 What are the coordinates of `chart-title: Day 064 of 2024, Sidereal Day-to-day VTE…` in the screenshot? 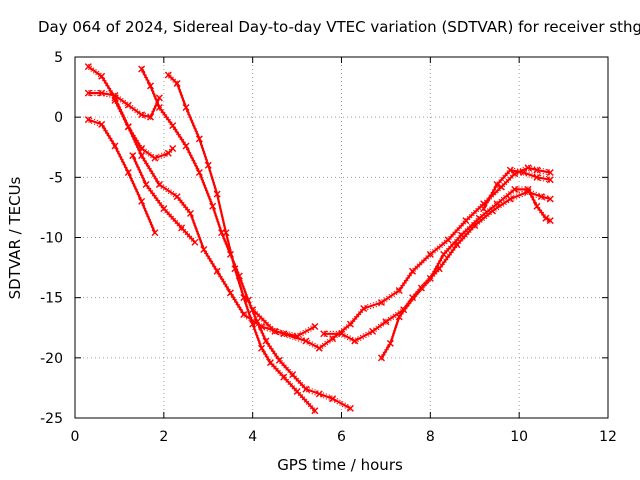 It's located at (339, 27).